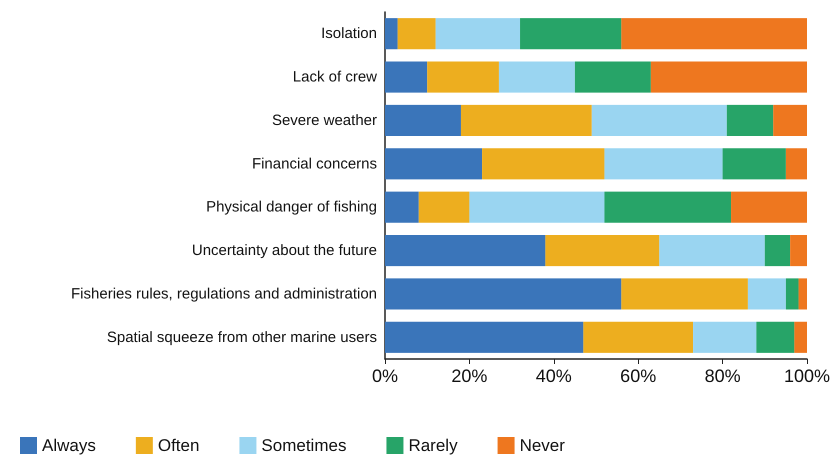  I want to click on y-tick-label: Uncertainty about the future, so click(284, 251).